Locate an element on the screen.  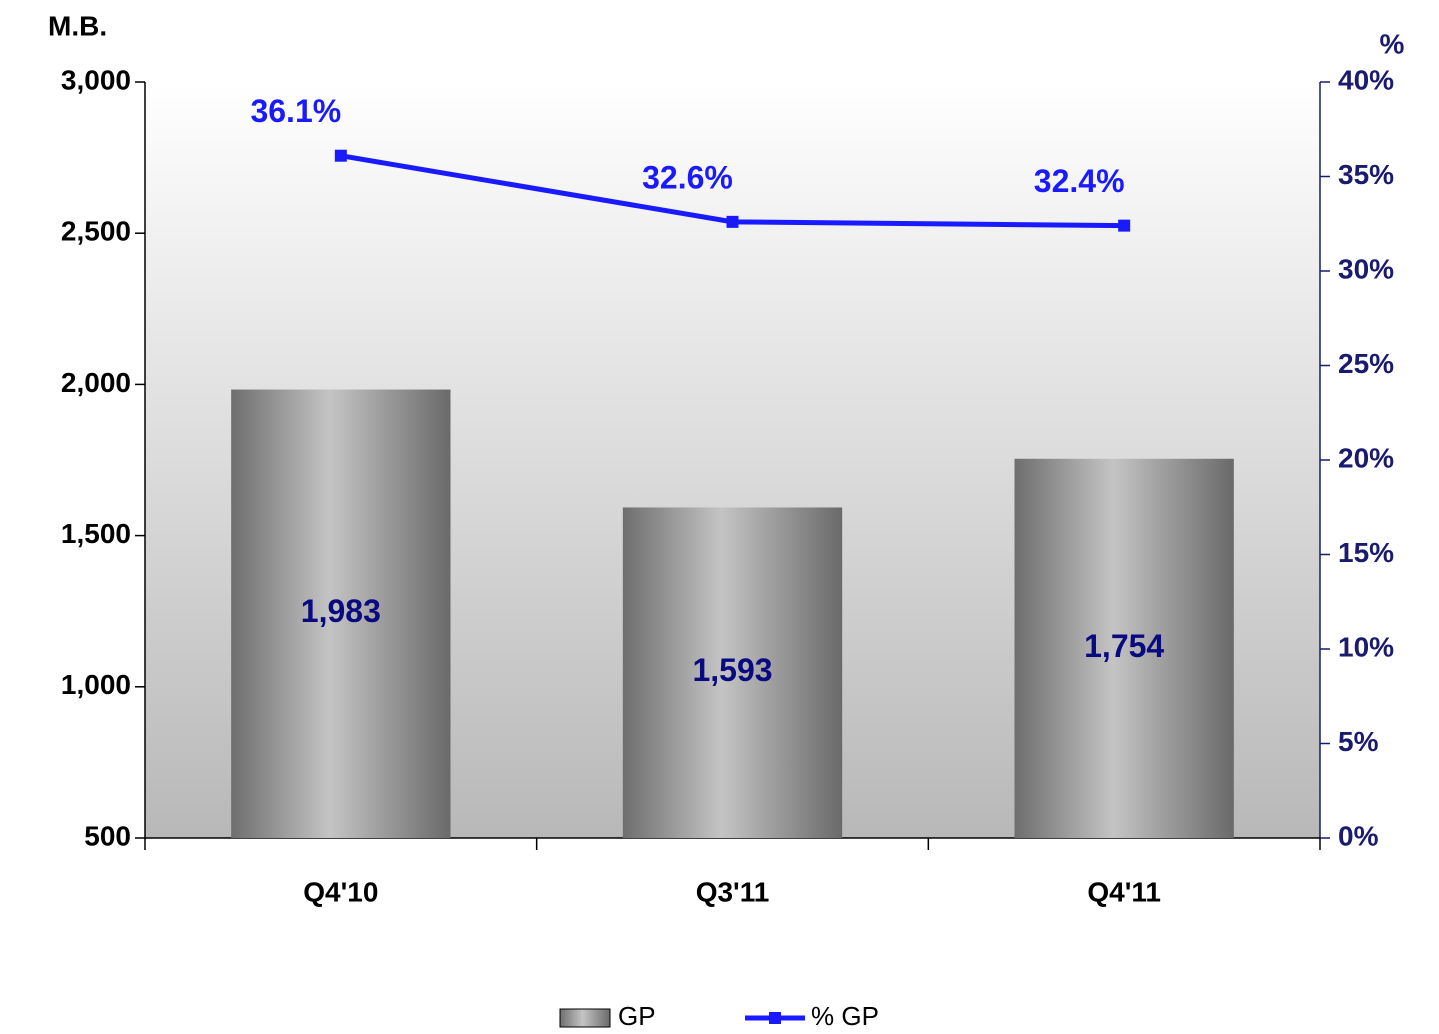
legend-label: % GP is located at coordinates (845, 1016).